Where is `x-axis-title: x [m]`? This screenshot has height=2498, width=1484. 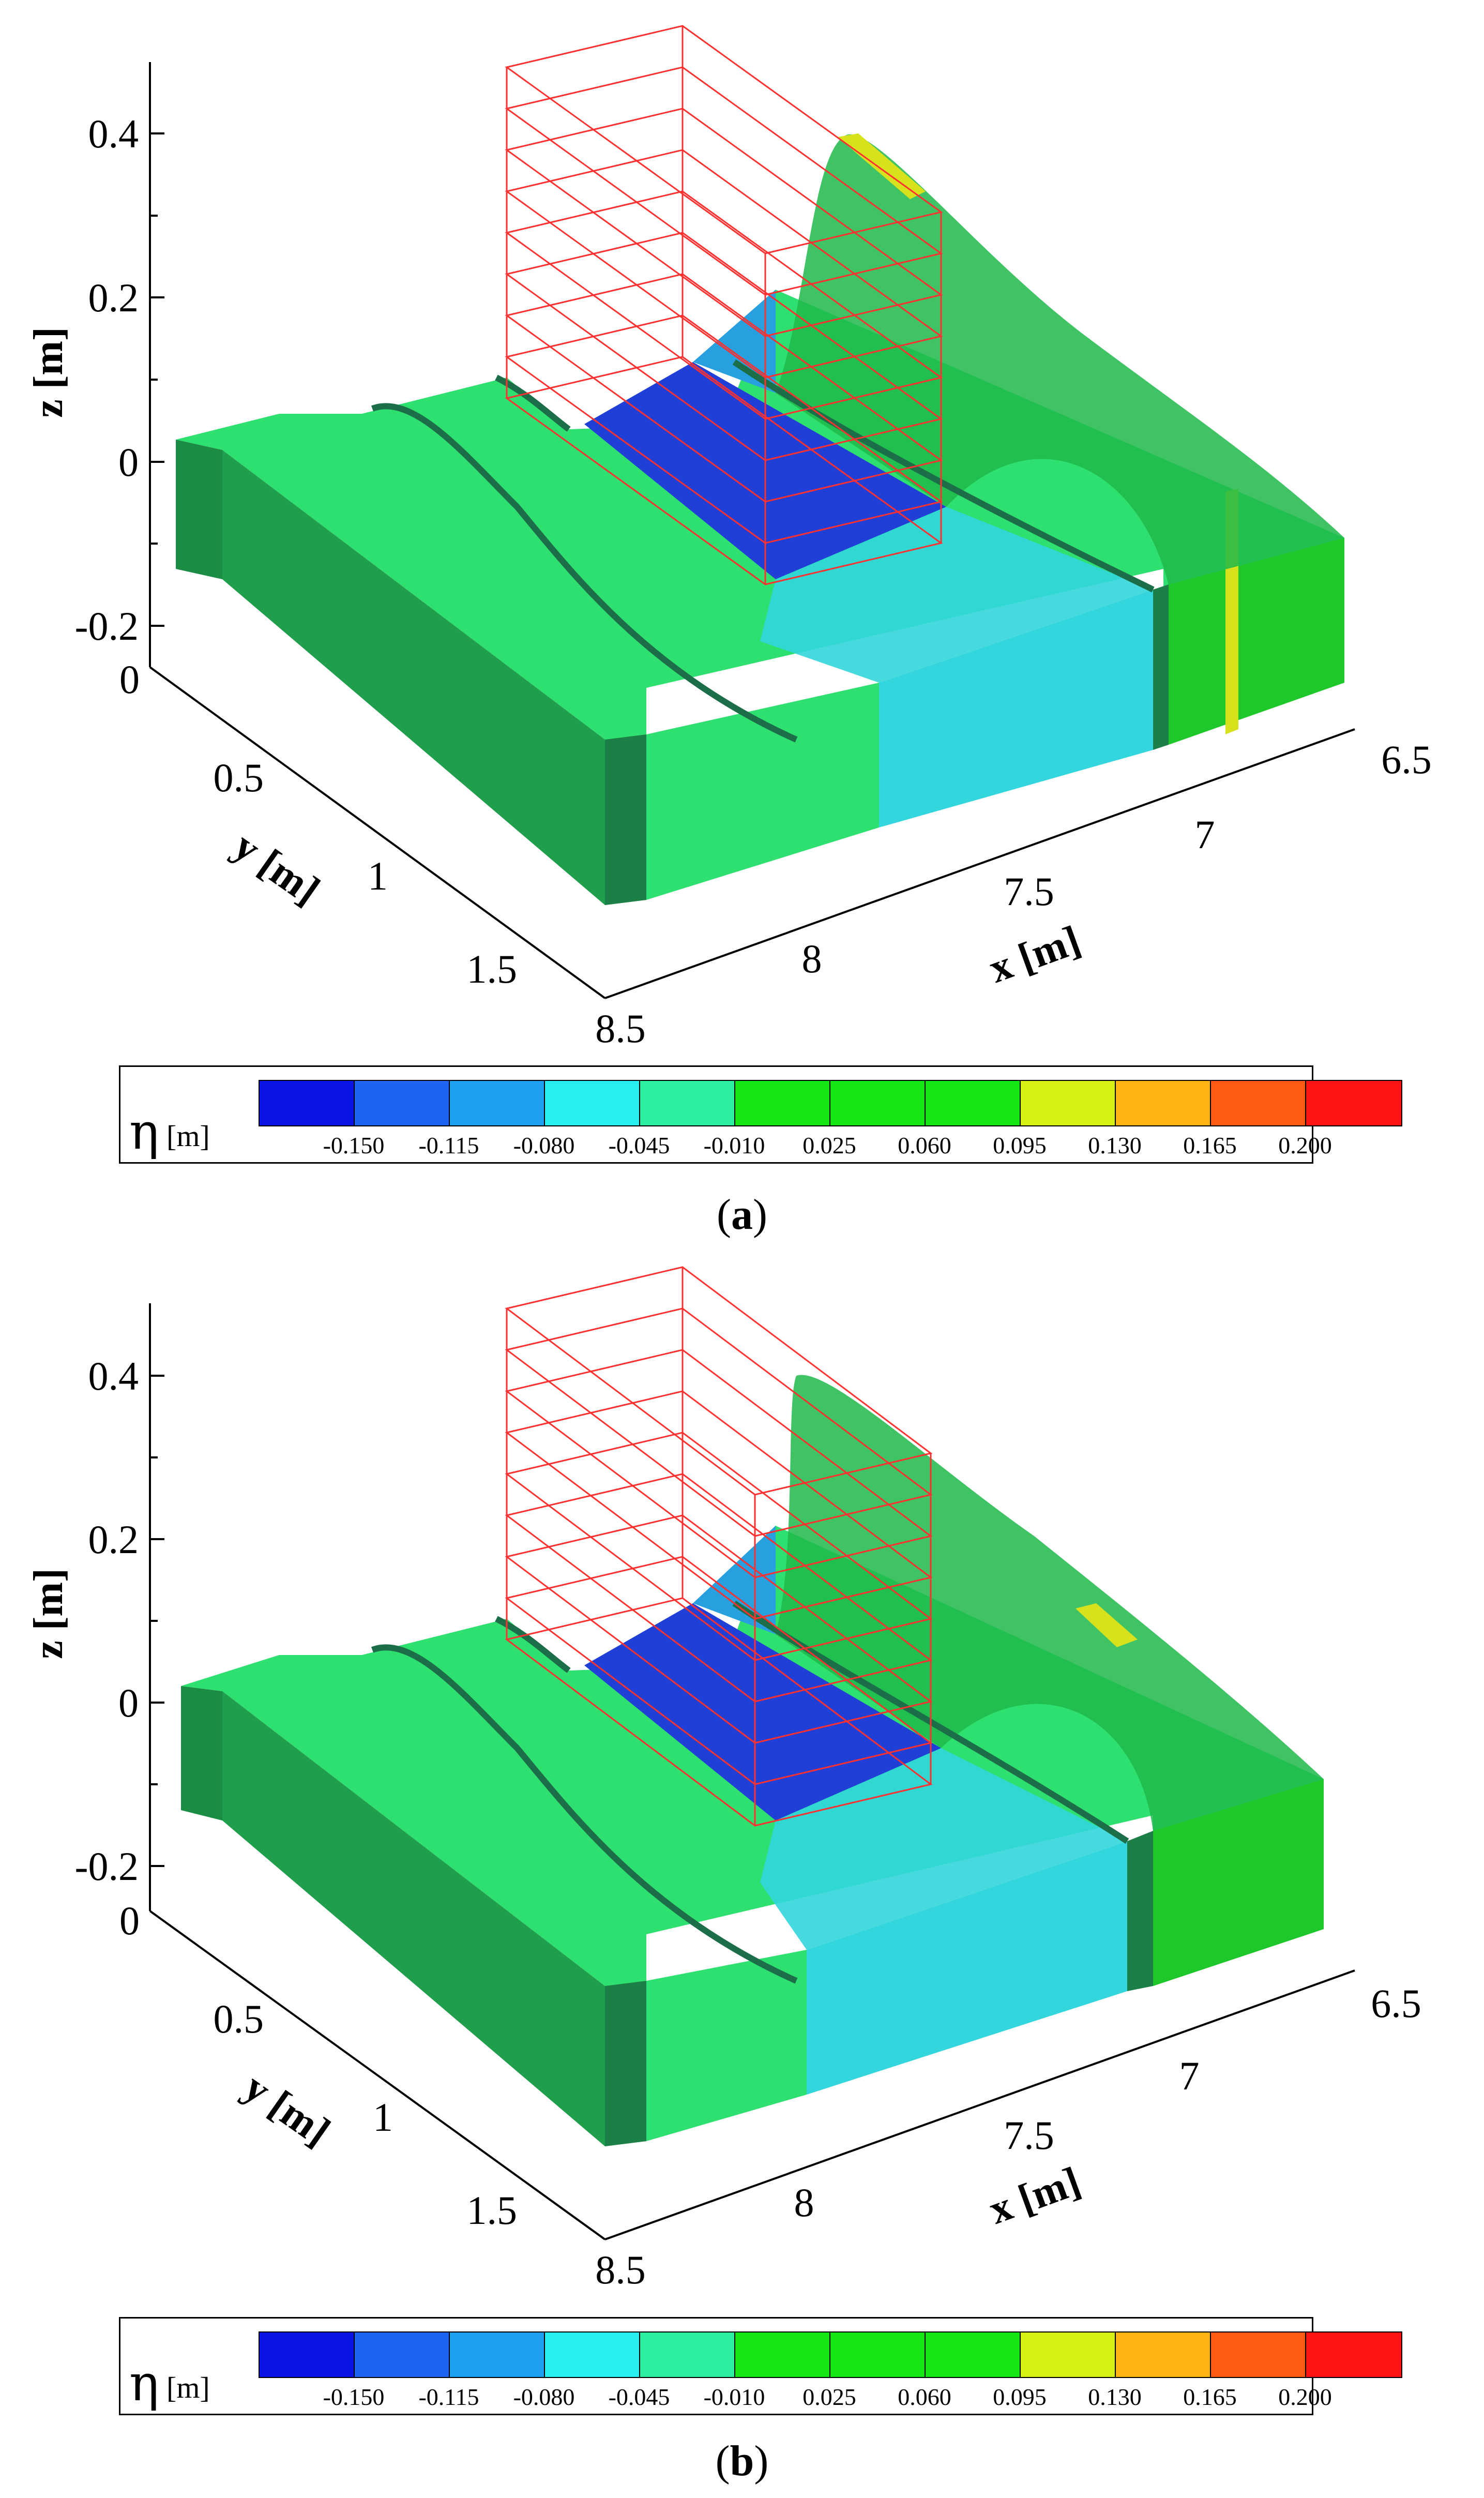
x-axis-title: x [m] is located at coordinates (1034, 2196).